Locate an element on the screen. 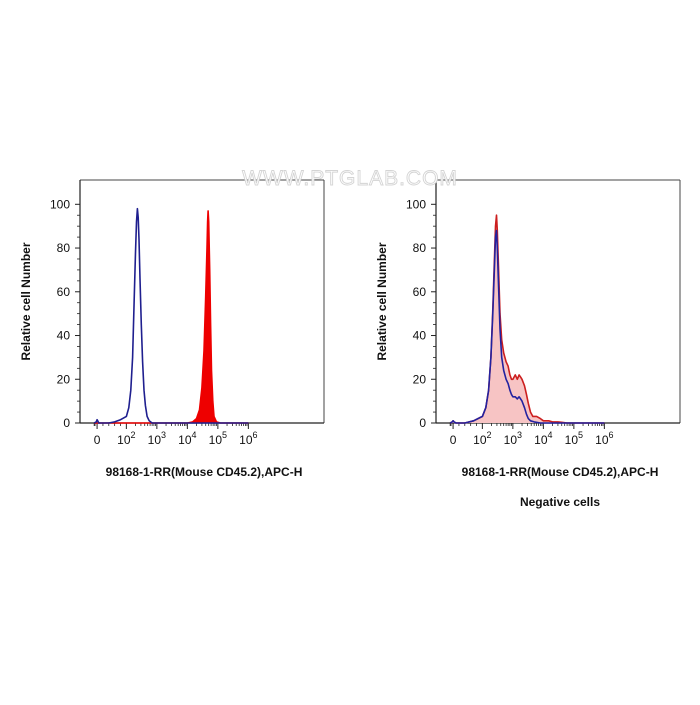 The image size is (700, 705). panel-caption: Negative cells is located at coordinates (560, 502).